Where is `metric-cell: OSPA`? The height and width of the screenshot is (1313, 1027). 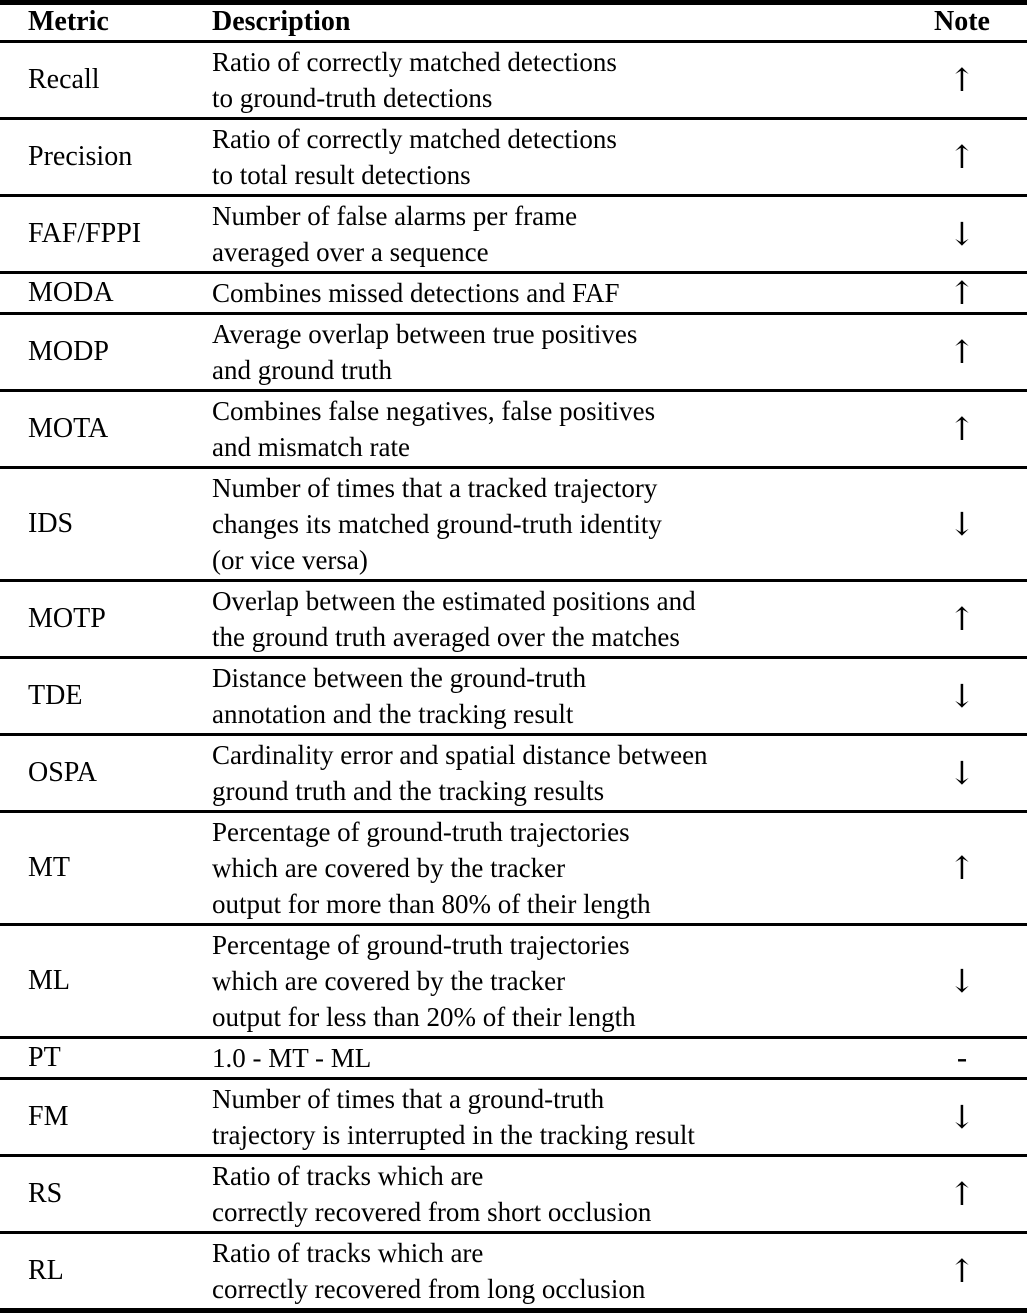
metric-cell: OSPA is located at coordinates (63, 772).